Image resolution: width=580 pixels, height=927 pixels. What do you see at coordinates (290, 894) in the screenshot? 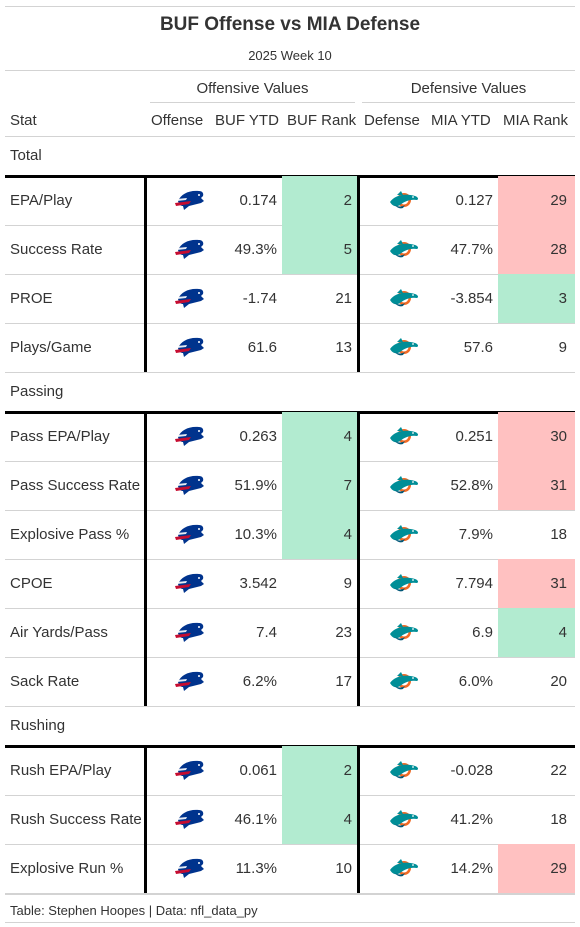
I see `table-bottom-rule` at bounding box center [290, 894].